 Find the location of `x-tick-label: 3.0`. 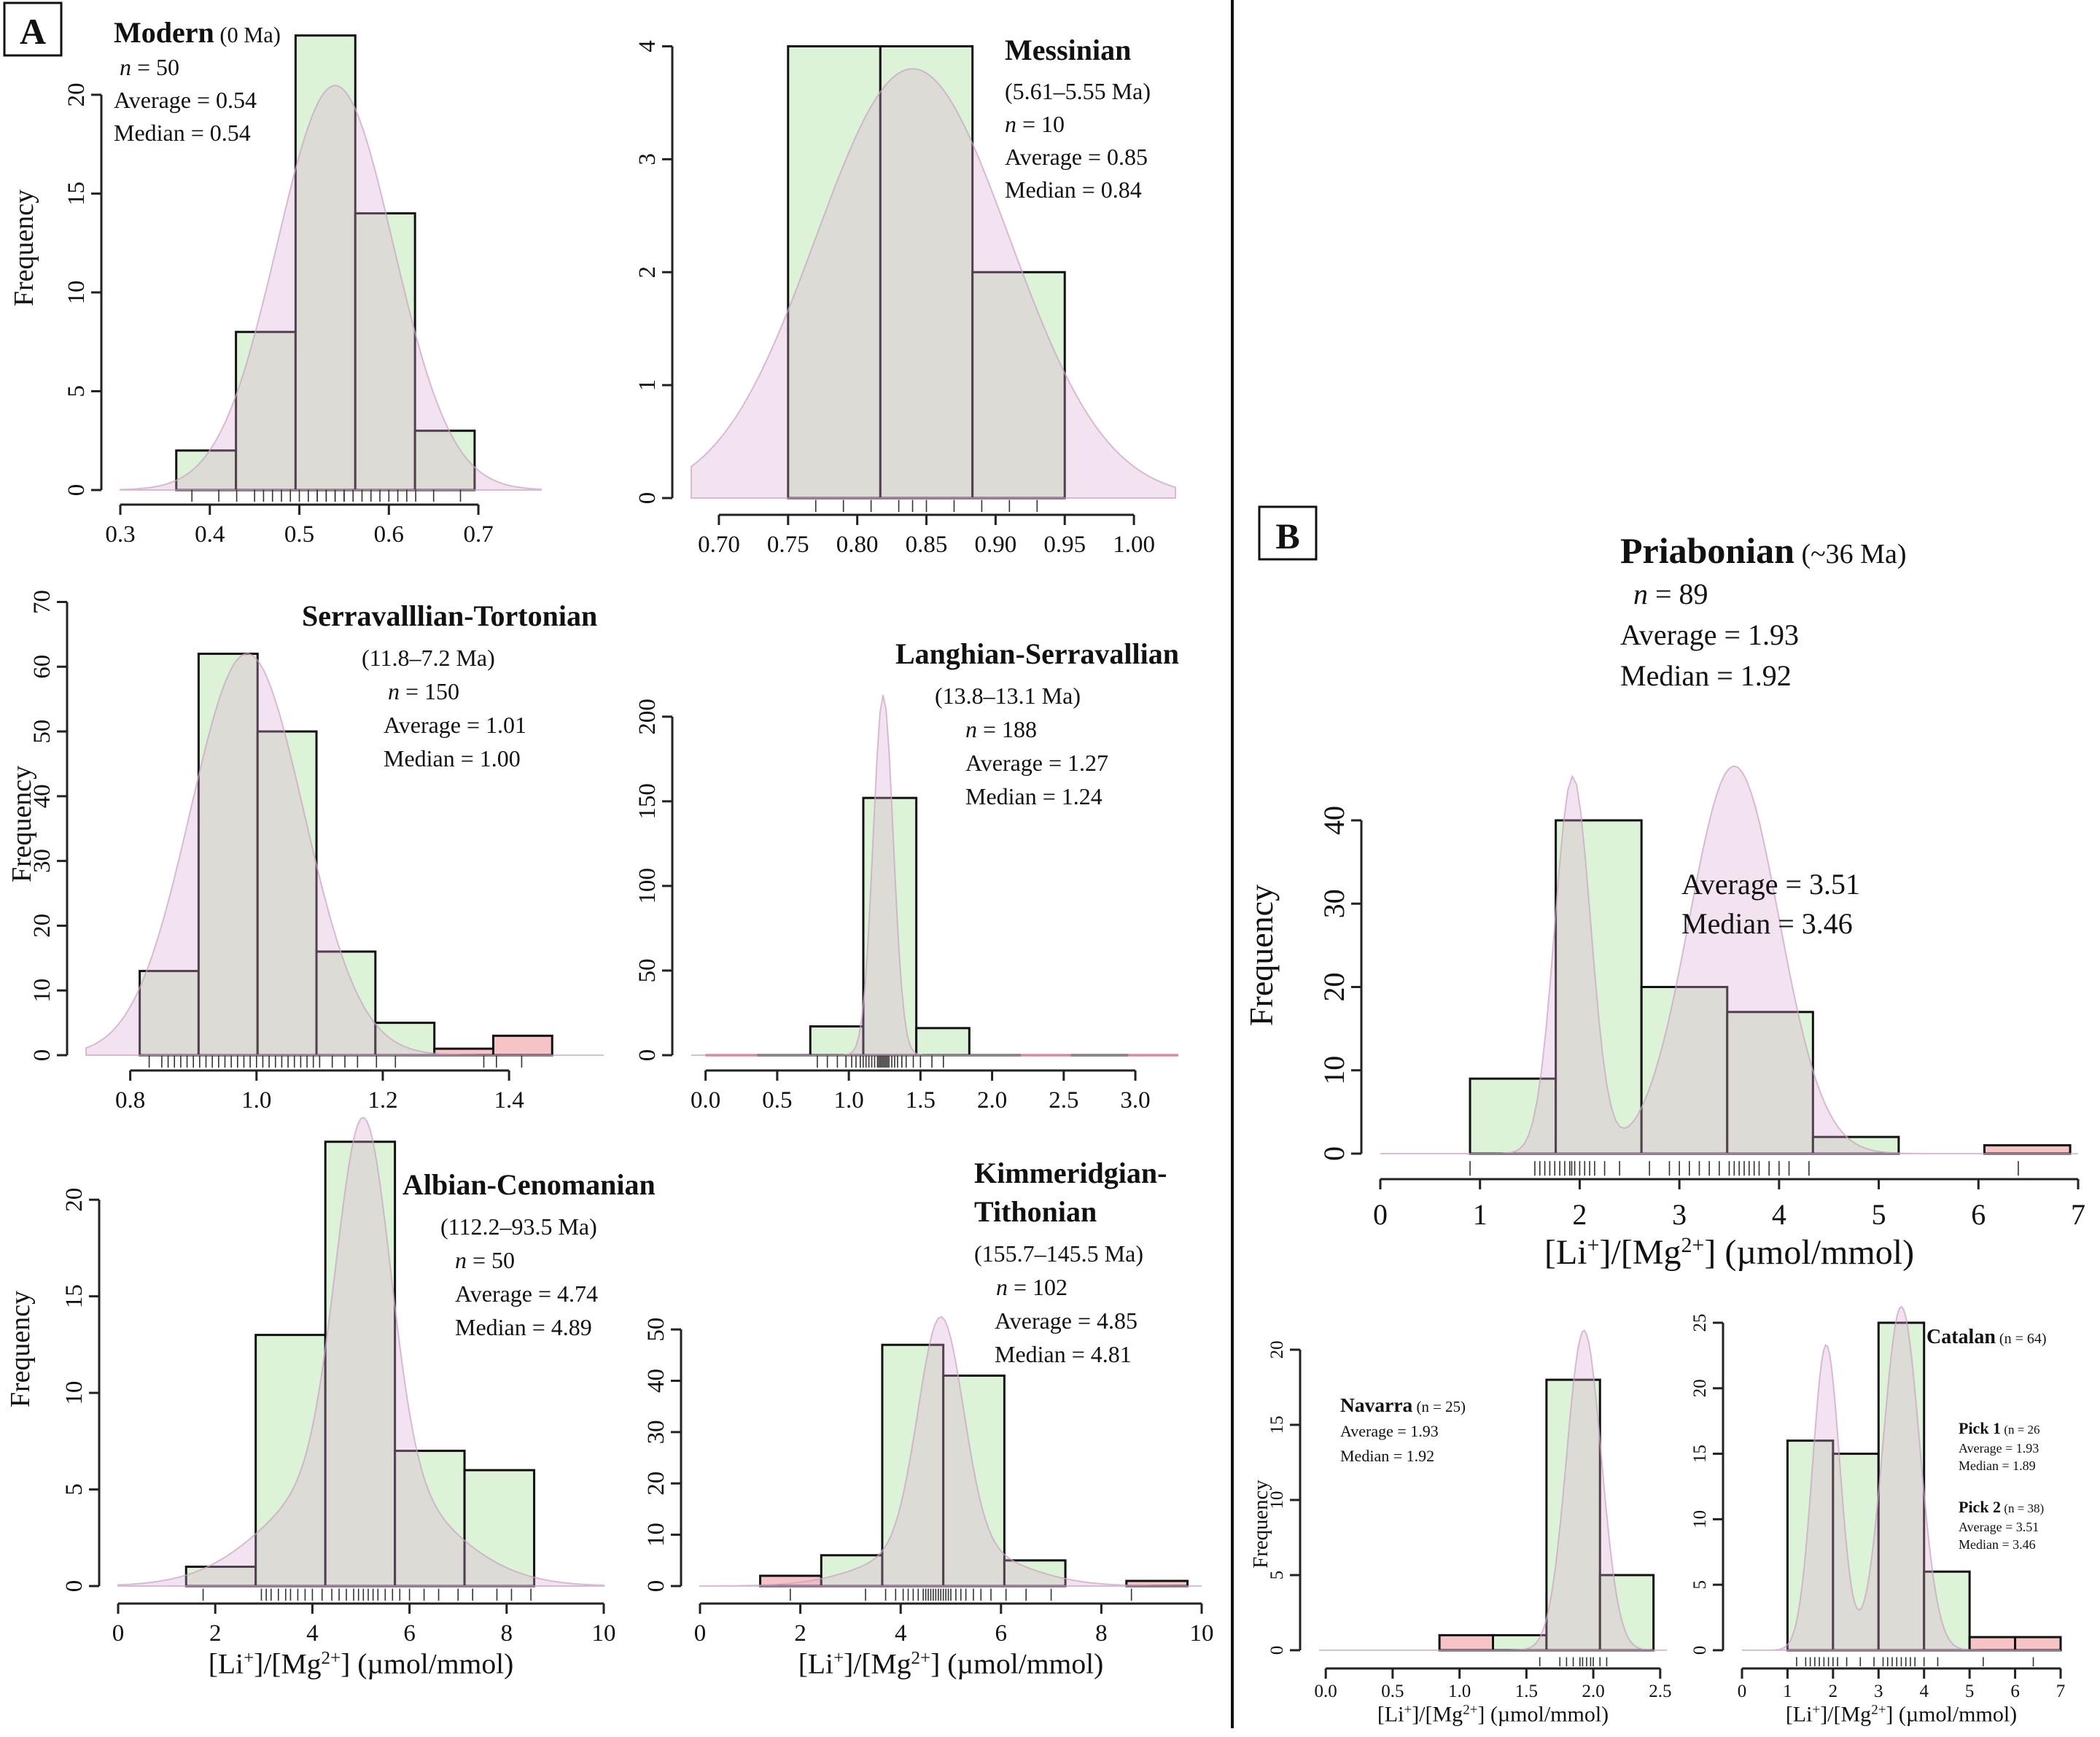

x-tick-label: 3.0 is located at coordinates (1135, 1100).